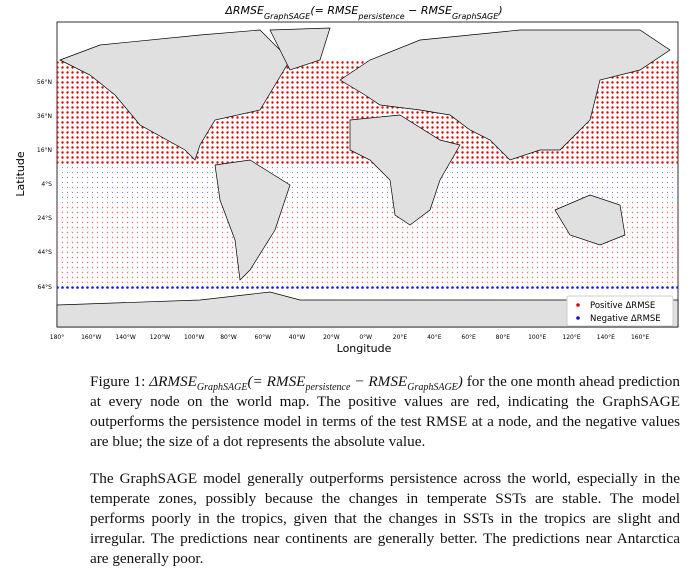  What do you see at coordinates (460, 381) in the screenshot?
I see `math-part: )` at bounding box center [460, 381].